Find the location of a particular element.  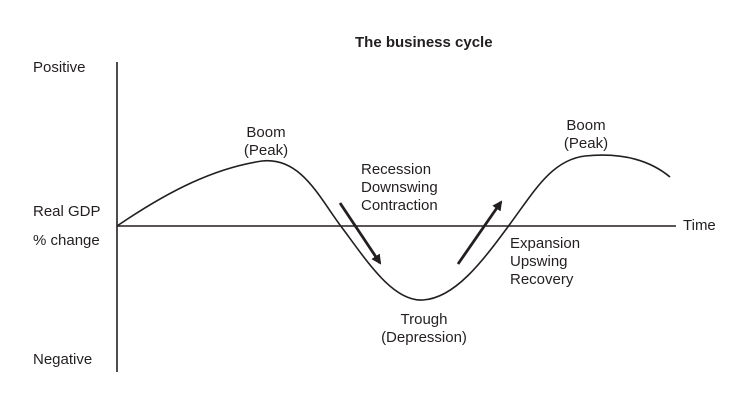

boom-right-label: Boom (Peak) is located at coordinates (586, 135).